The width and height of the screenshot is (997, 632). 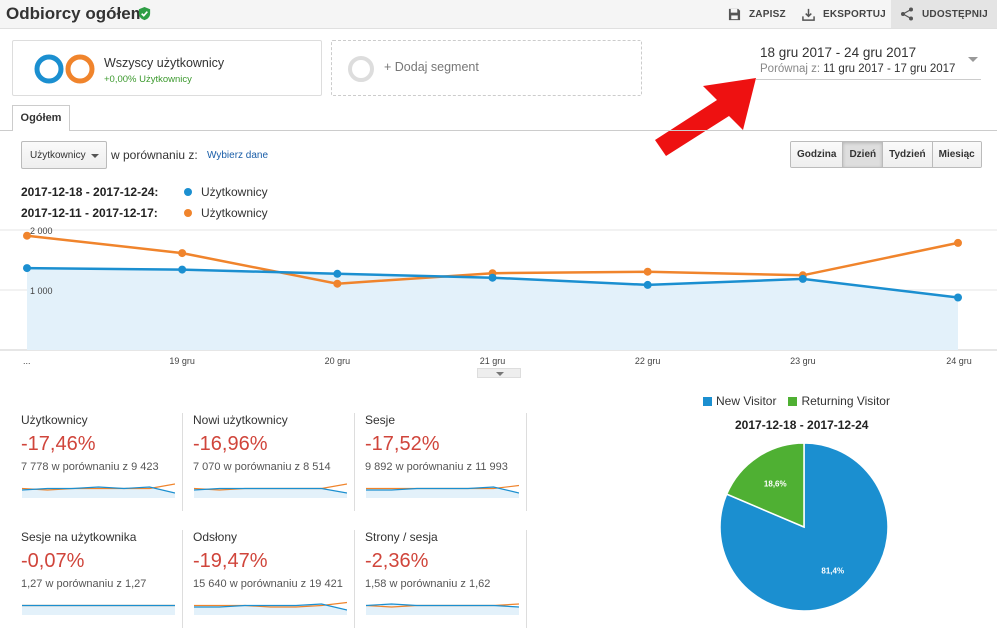 I want to click on date-underline, so click(x=868, y=79).